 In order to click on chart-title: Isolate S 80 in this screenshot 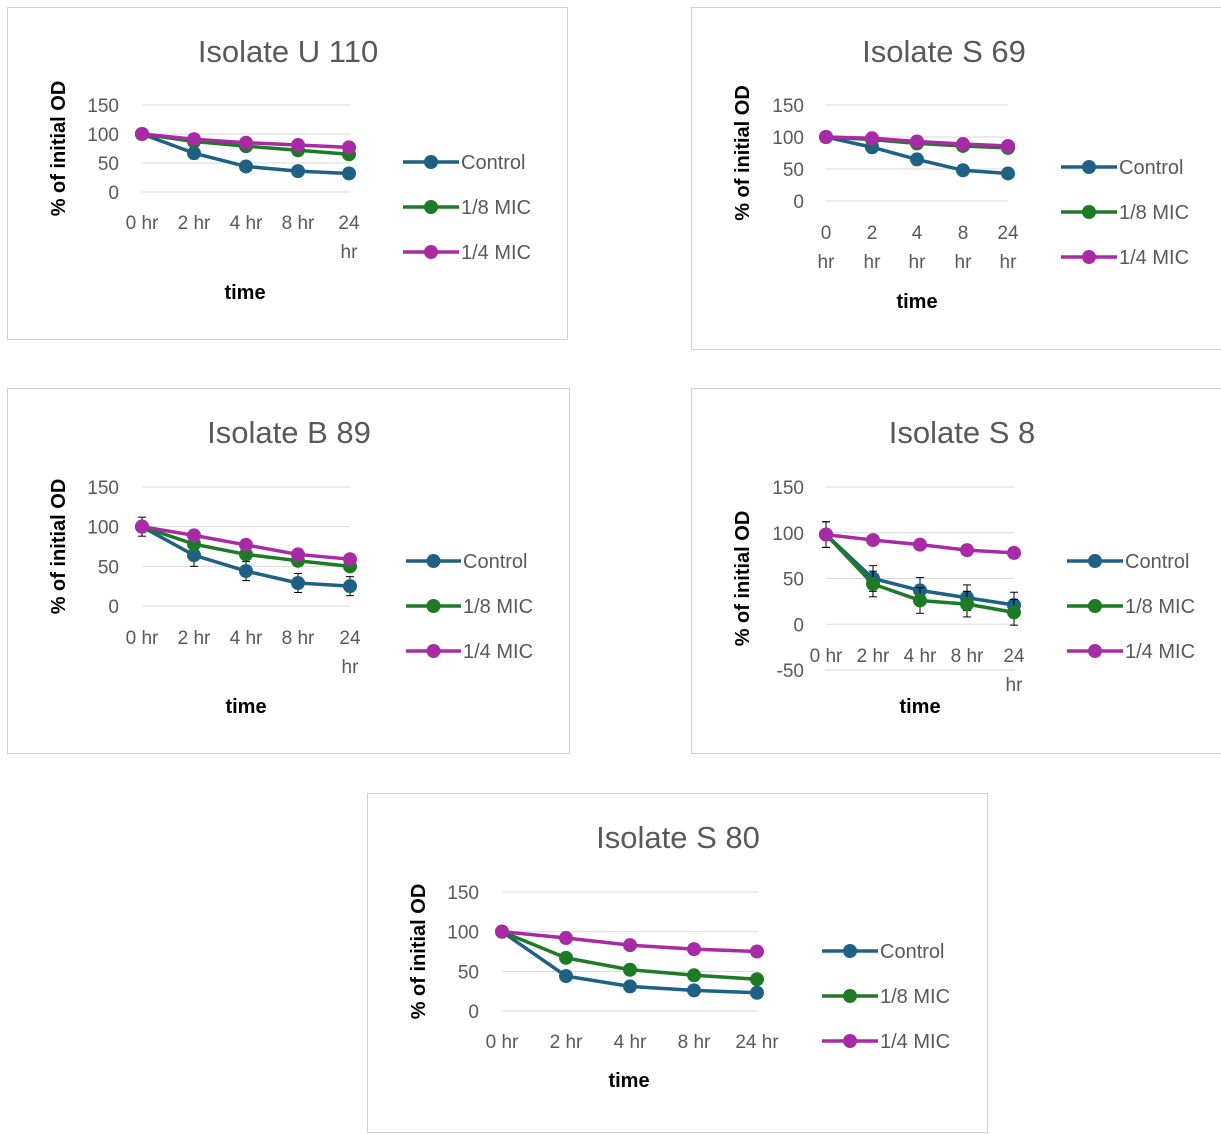, I will do `click(678, 837)`.